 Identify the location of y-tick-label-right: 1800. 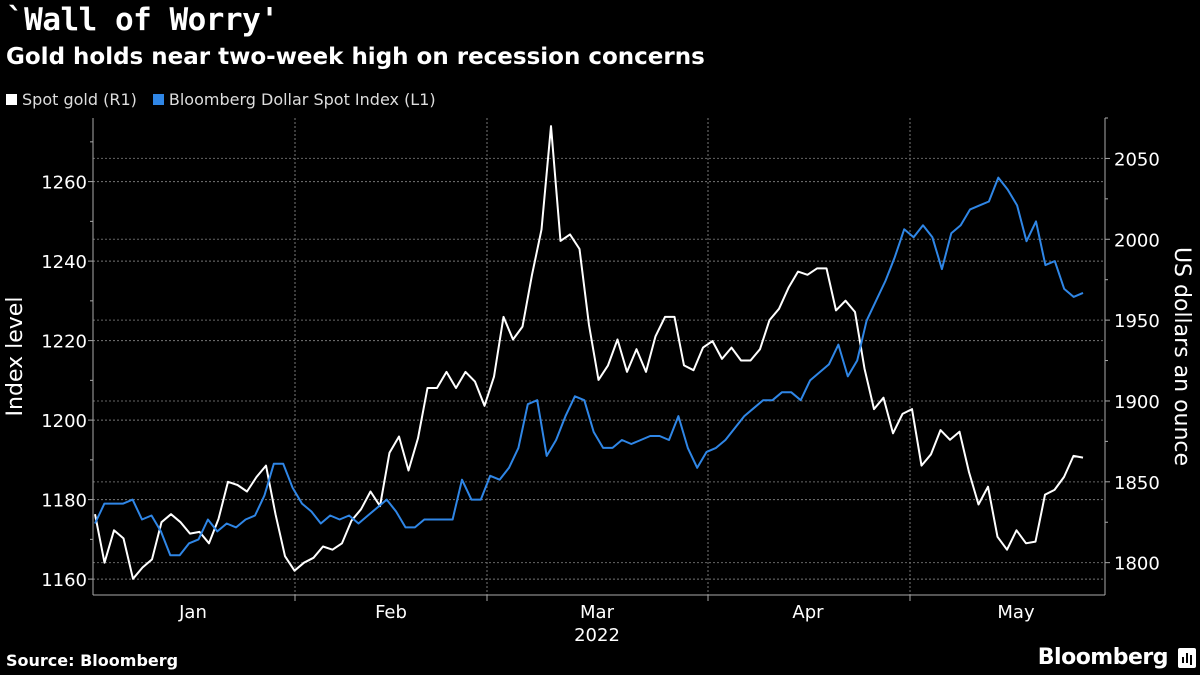
(1137, 564).